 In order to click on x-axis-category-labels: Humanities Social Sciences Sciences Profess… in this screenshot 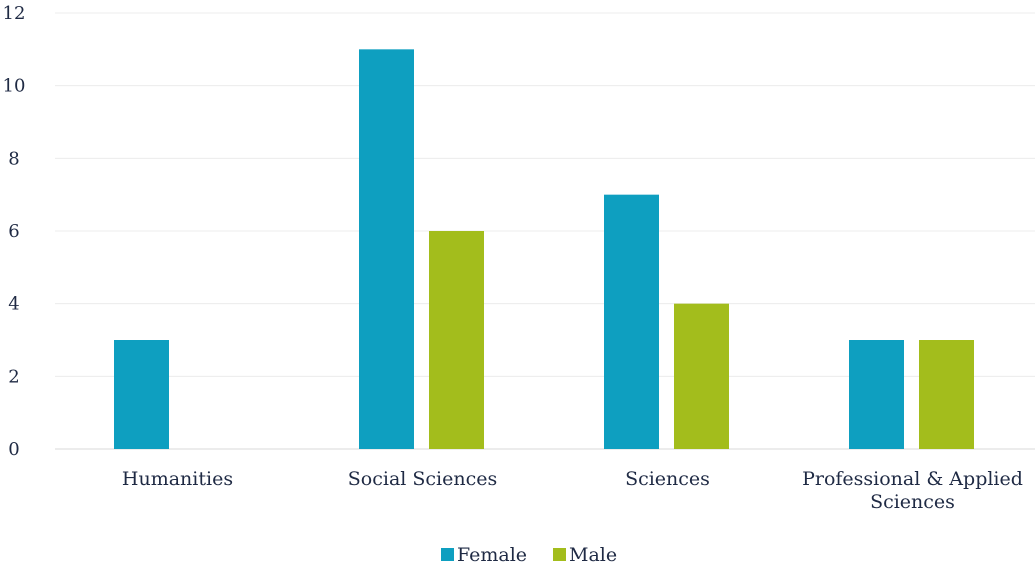, I will do `click(572, 490)`.